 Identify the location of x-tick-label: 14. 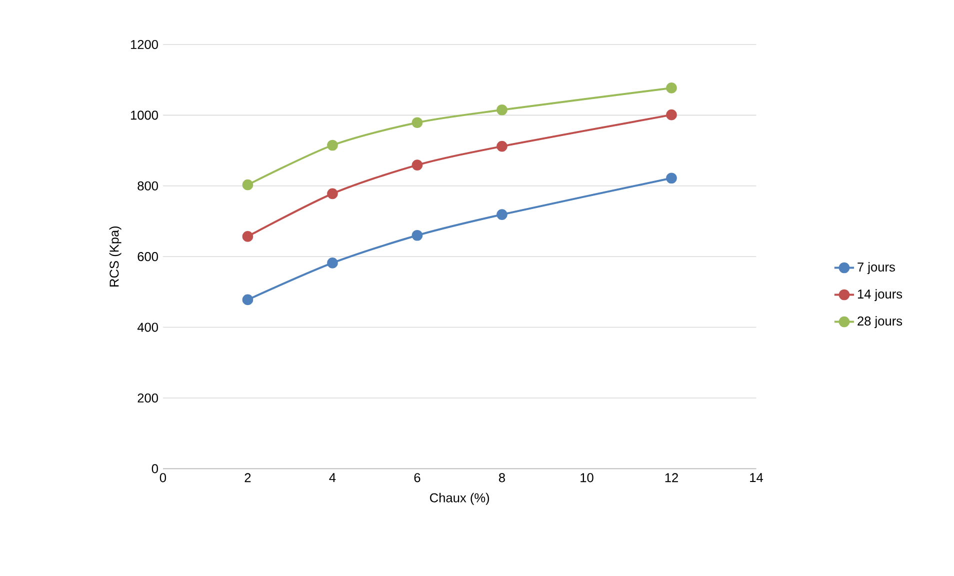
(756, 477).